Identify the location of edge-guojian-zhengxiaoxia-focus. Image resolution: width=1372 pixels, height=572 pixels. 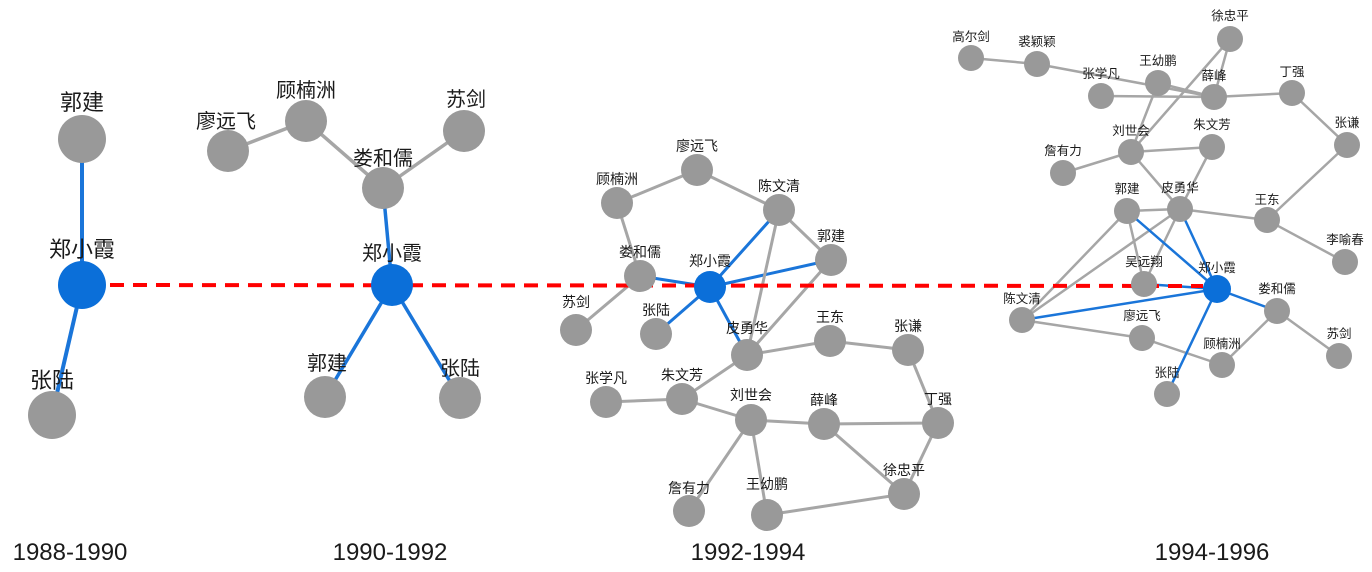
(1172, 250).